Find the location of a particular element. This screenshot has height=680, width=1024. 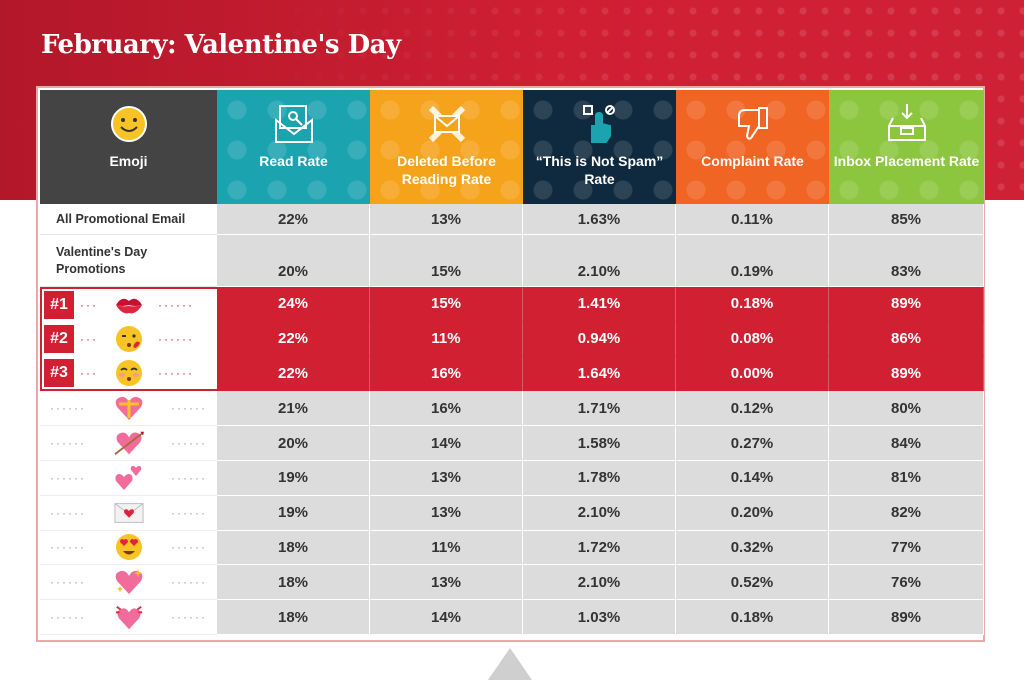

table-cell: 1.63% is located at coordinates (599, 219).